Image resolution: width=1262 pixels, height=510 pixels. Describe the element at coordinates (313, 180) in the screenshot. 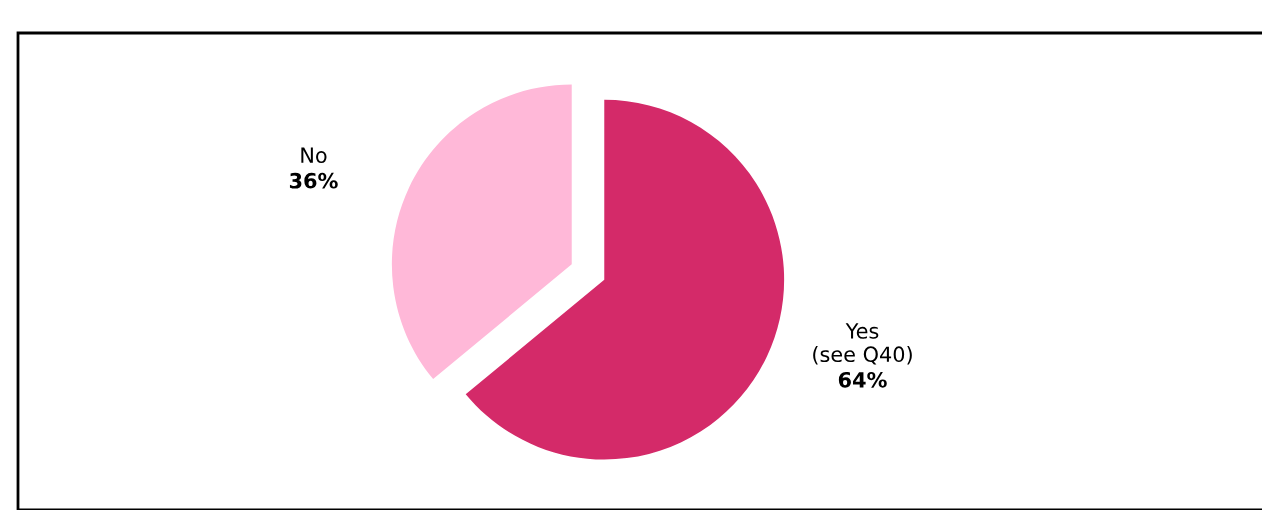

I see `data-label: 36%` at that location.